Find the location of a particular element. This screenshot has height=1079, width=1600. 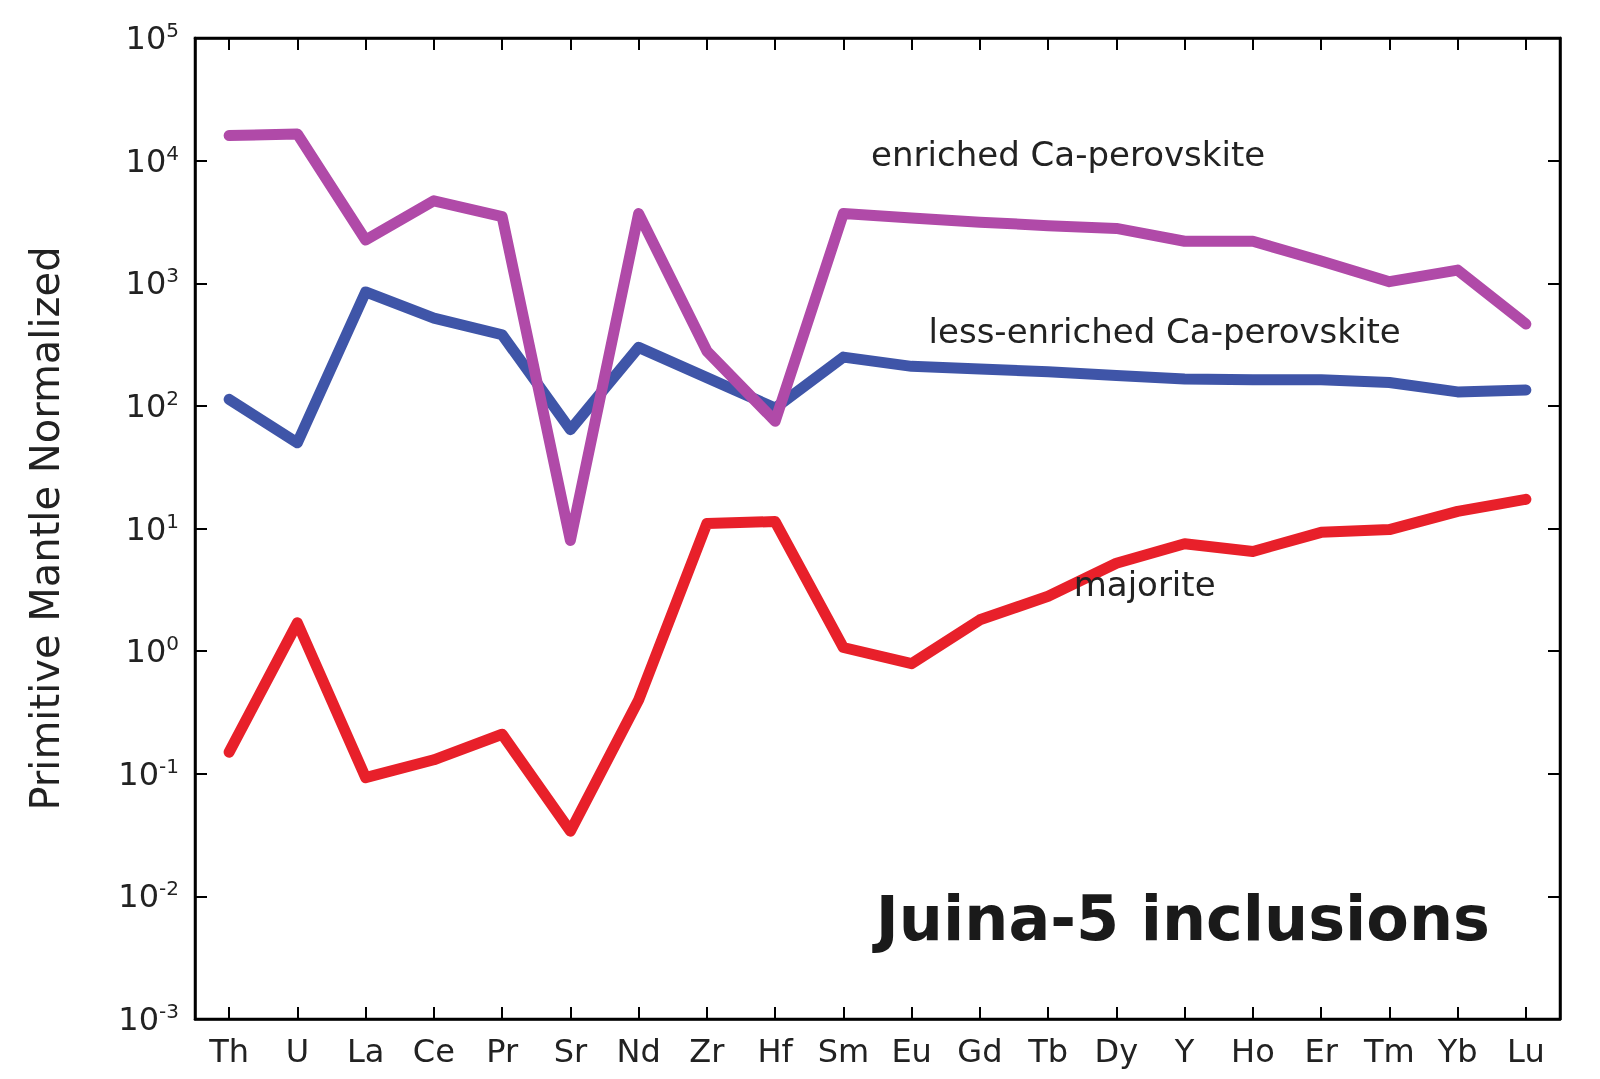

y-tick-label: 10$^{3}$ is located at coordinates (152, 283).